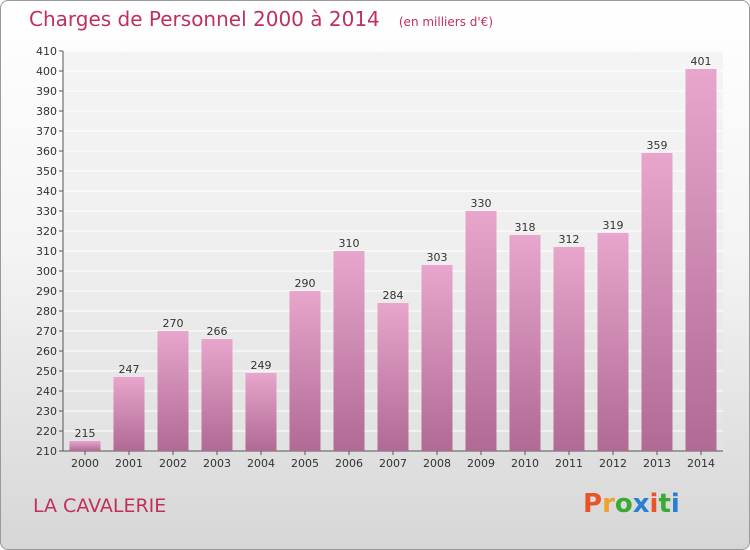  Describe the element at coordinates (46, 291) in the screenshot. I see `y-tick-label: 290` at that location.